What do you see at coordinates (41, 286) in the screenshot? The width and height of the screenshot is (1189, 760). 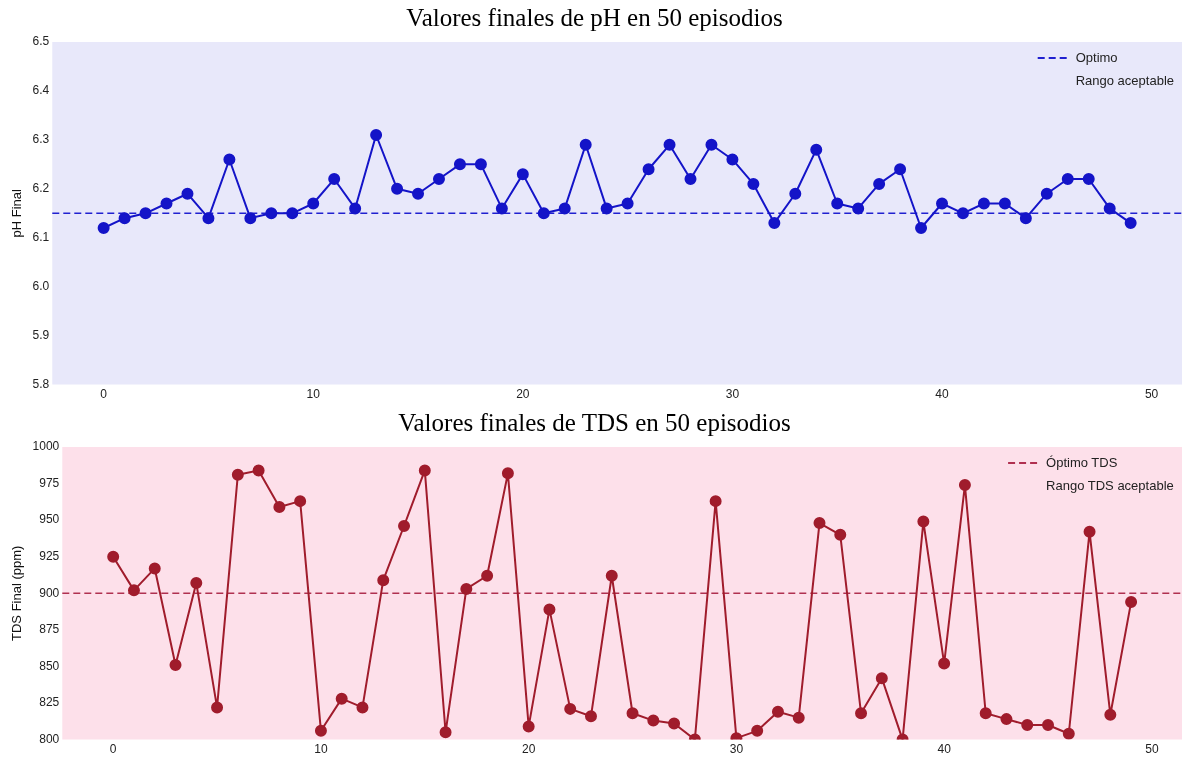 I see `y-tick-label: 6.0` at bounding box center [41, 286].